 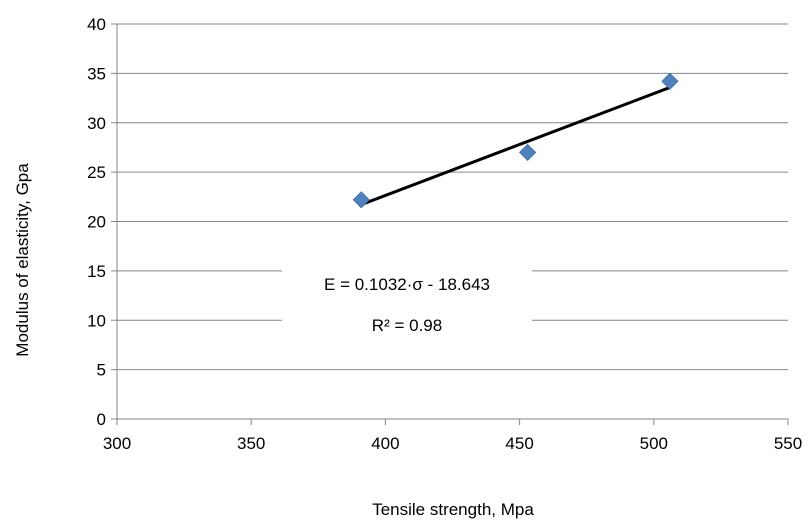 What do you see at coordinates (101, 370) in the screenshot?
I see `y-tick-label: 5` at bounding box center [101, 370].